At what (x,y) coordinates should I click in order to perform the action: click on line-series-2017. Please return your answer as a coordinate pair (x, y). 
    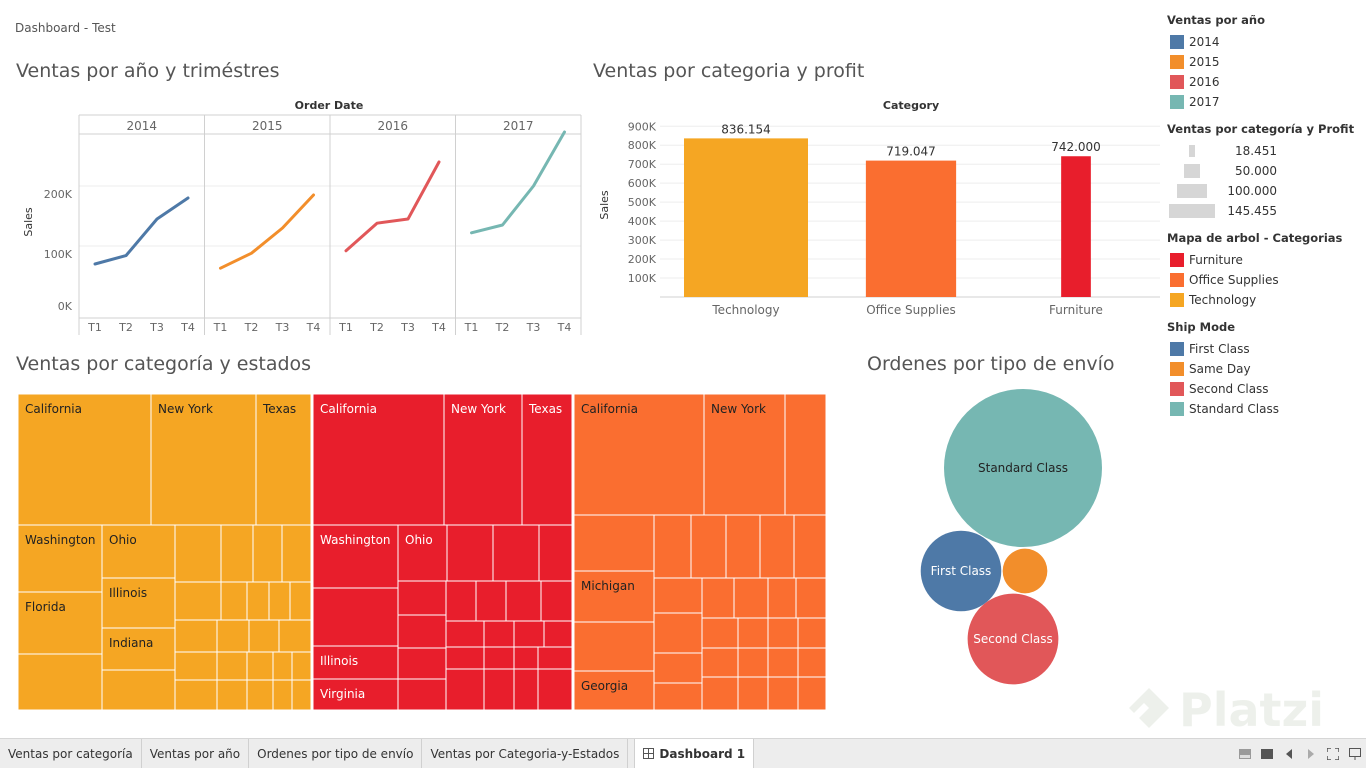
    Looking at the image, I should click on (518, 182).